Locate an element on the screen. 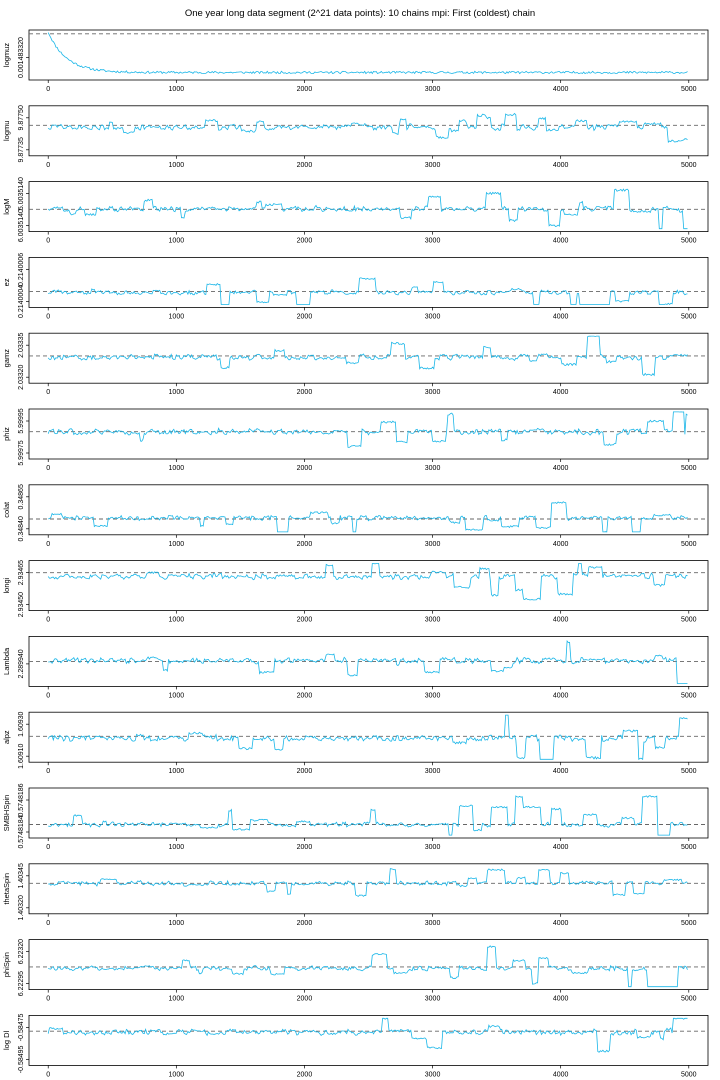 Image resolution: width=720 pixels, height=1080 pixels. y-axis-label: logmu is located at coordinates (6, 131).